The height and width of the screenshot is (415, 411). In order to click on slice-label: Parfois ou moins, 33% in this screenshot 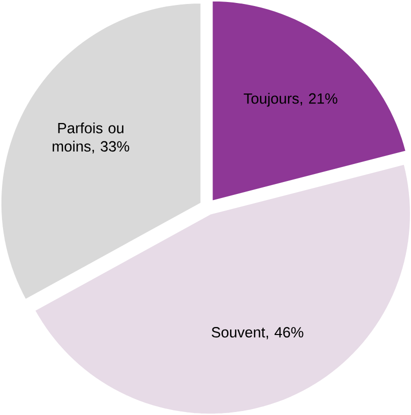, I will do `click(90, 138)`.